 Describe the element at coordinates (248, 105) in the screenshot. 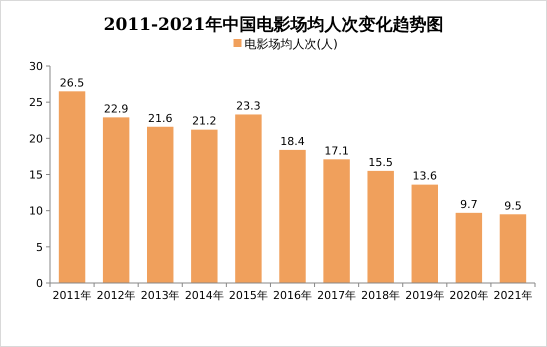

I see `data-label: 23.3` at that location.